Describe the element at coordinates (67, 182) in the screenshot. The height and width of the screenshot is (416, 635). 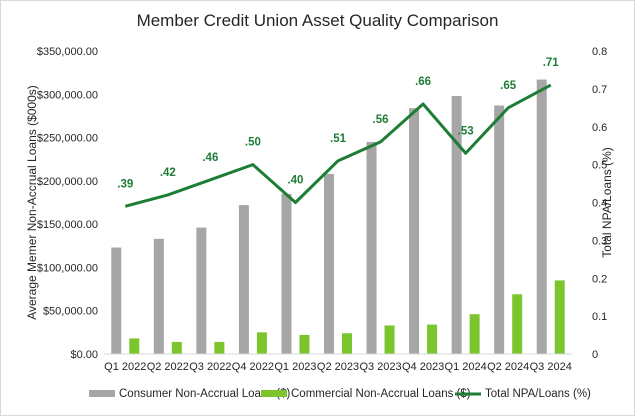
I see `y-tick-label: $200,000.00` at that location.